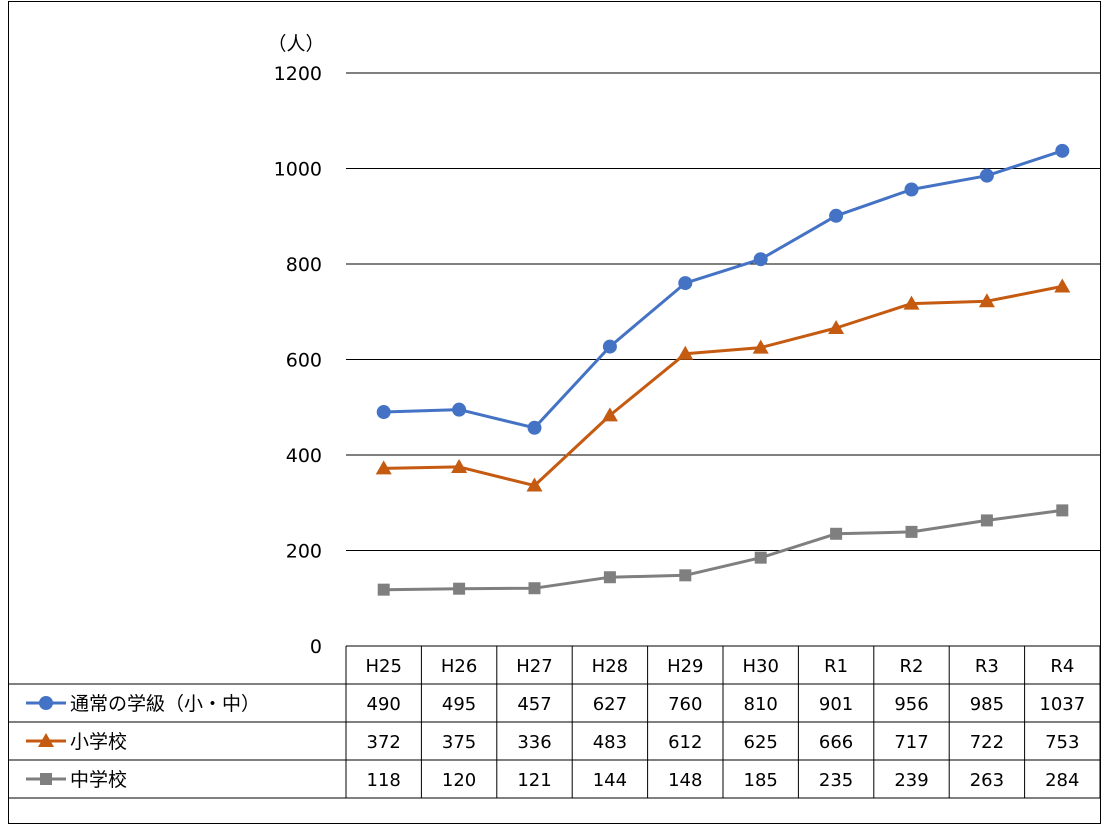  I want to click on data-label: 810, so click(761, 704).